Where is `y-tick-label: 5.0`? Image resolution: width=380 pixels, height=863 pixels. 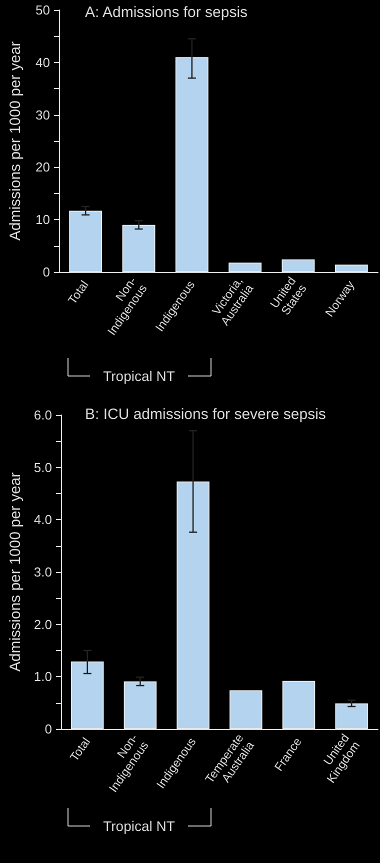 y-tick-label: 5.0 is located at coordinates (43, 467).